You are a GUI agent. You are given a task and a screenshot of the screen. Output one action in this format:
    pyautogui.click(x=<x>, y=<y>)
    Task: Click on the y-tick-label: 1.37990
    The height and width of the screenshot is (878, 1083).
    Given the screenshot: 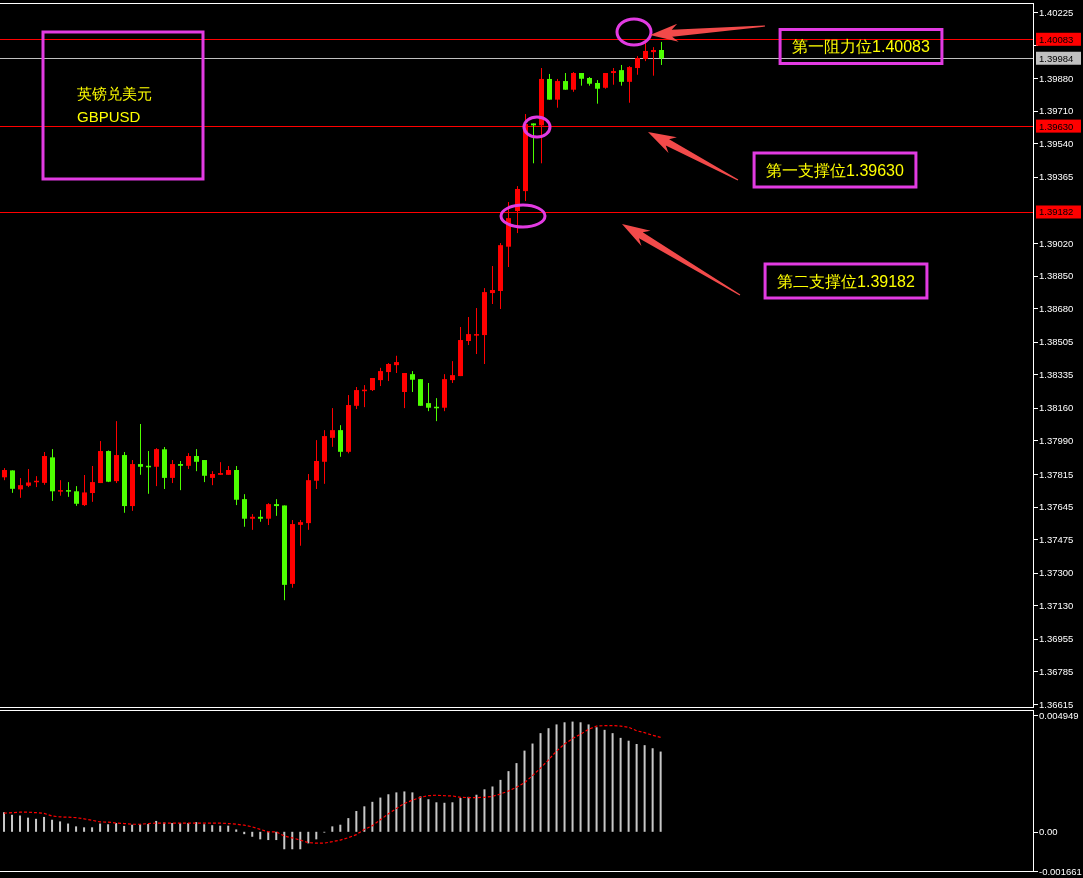 What is the action you would take?
    pyautogui.click(x=1056, y=440)
    